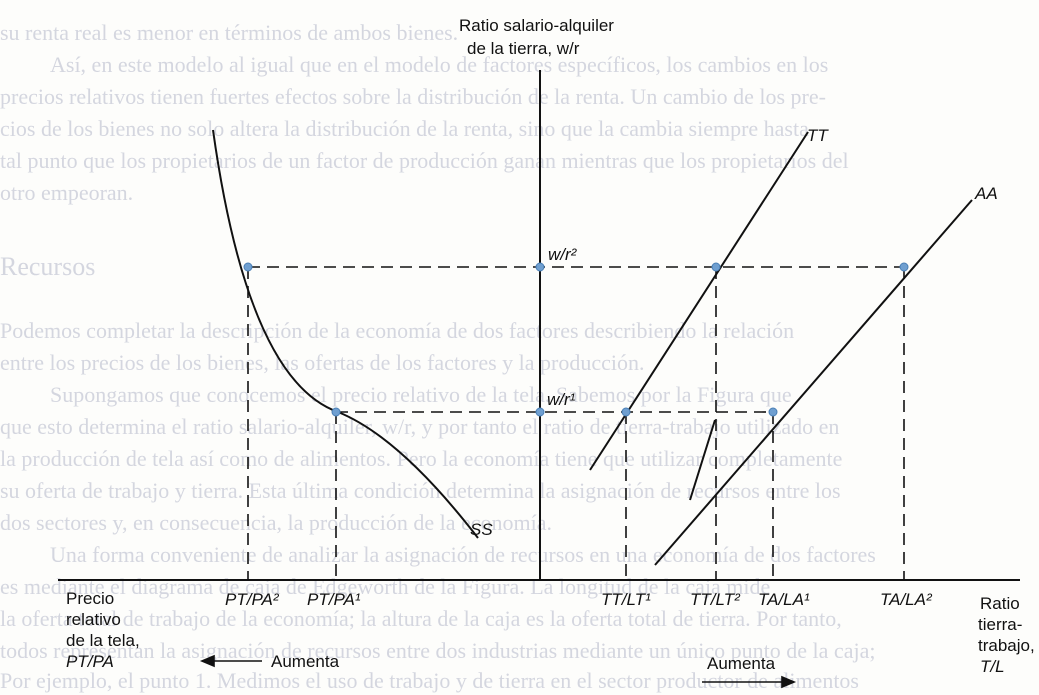 This screenshot has width=1039, height=695. Describe the element at coordinates (1000, 603) in the screenshot. I see `x-axis-title-line1: Ratio` at that location.